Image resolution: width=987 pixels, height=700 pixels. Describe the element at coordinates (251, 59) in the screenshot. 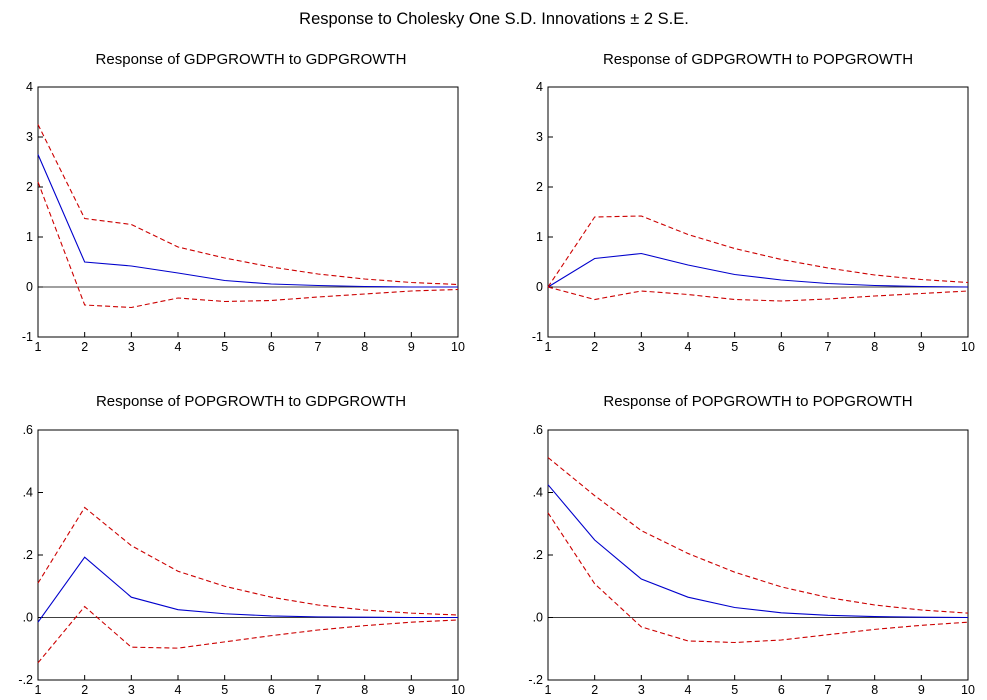

I see `panel-title: Response of GDPGROWTH to GDPGROWTH` at that location.